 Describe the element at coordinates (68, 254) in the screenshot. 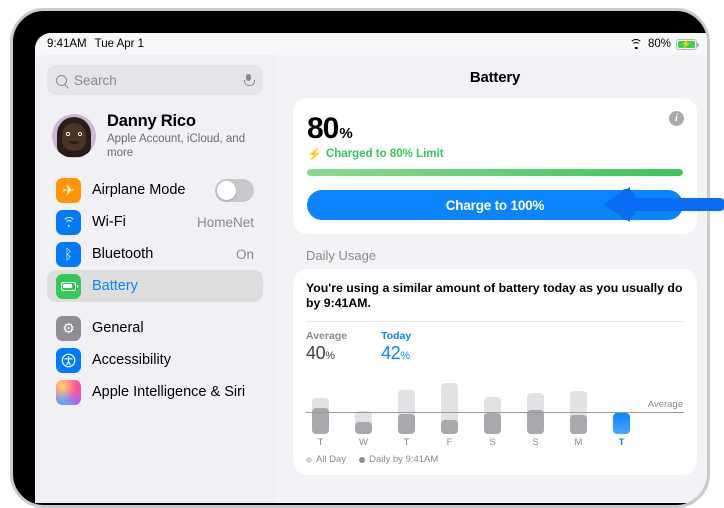

I see `bluetooth-icon: ᛒ` at that location.